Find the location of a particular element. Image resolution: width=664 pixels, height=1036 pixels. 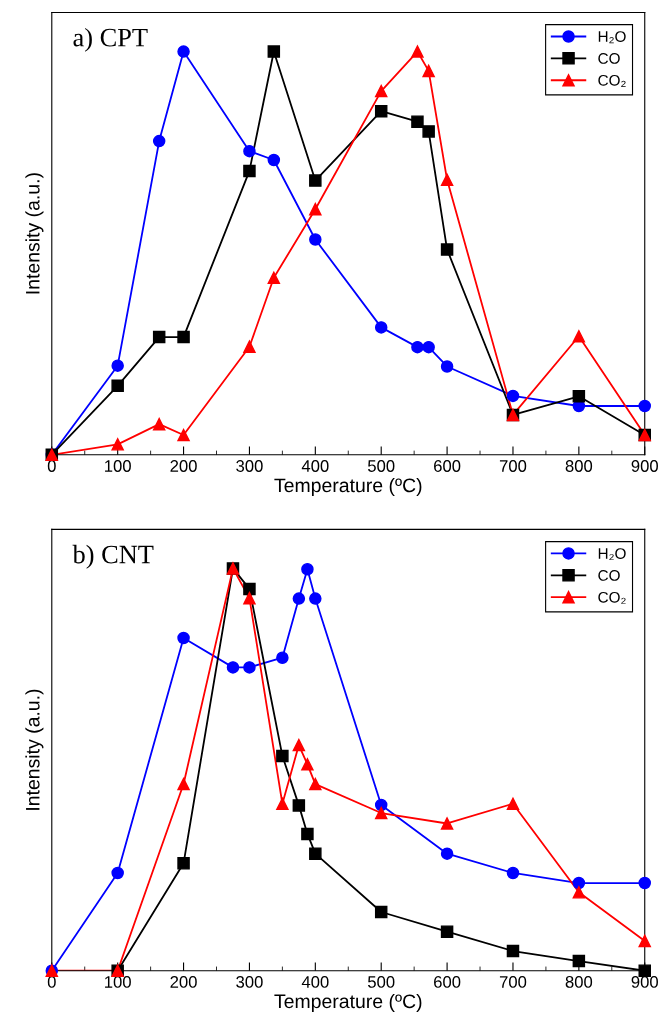

chart-title: b) CNT is located at coordinates (113, 556).